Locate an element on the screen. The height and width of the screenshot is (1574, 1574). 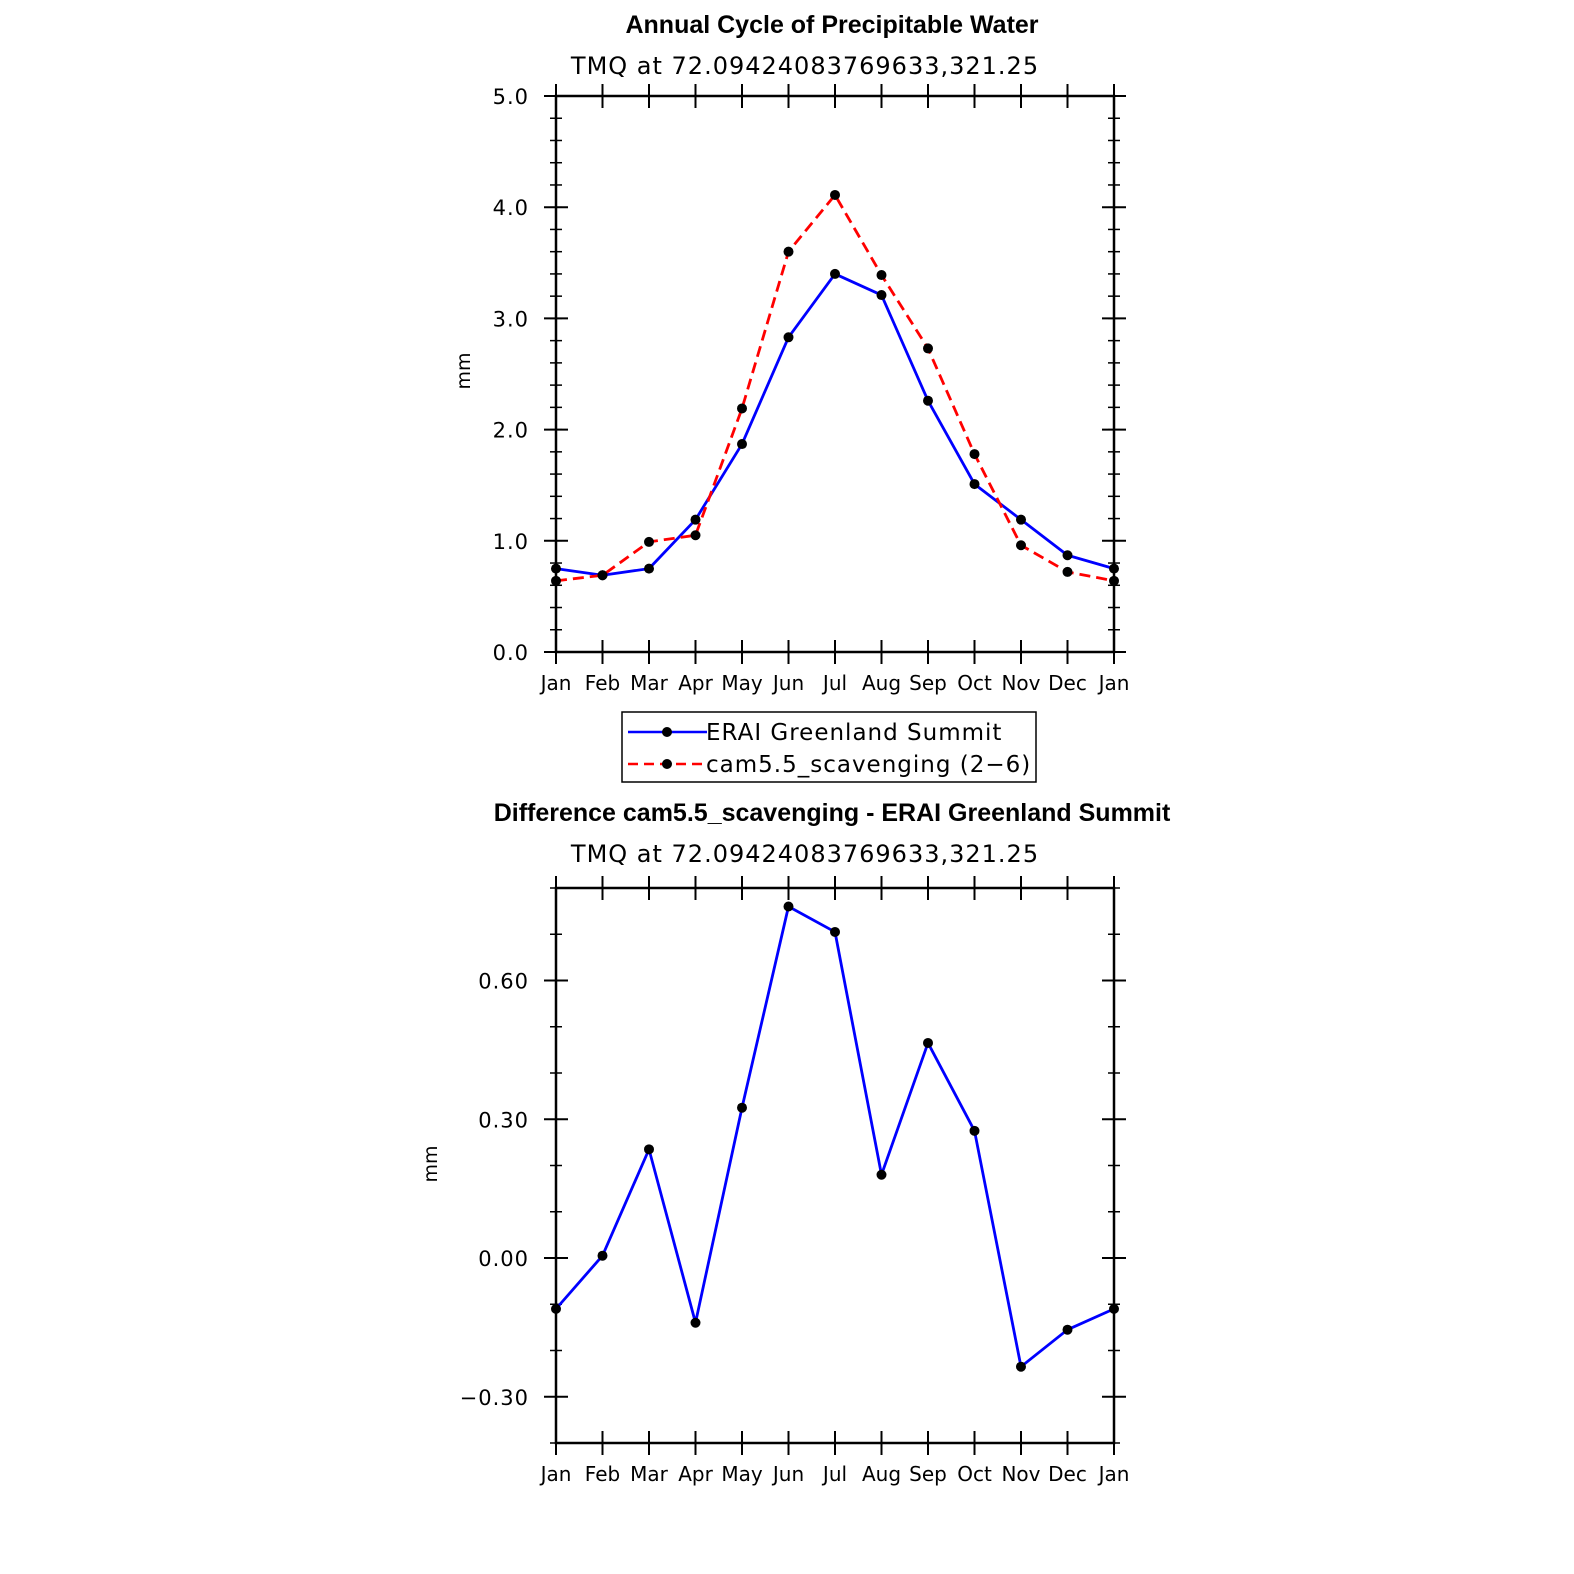
legend-box is located at coordinates (829, 747).